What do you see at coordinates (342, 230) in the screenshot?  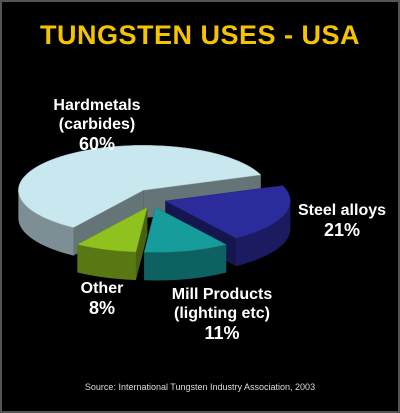 I see `value-label: 21%` at bounding box center [342, 230].